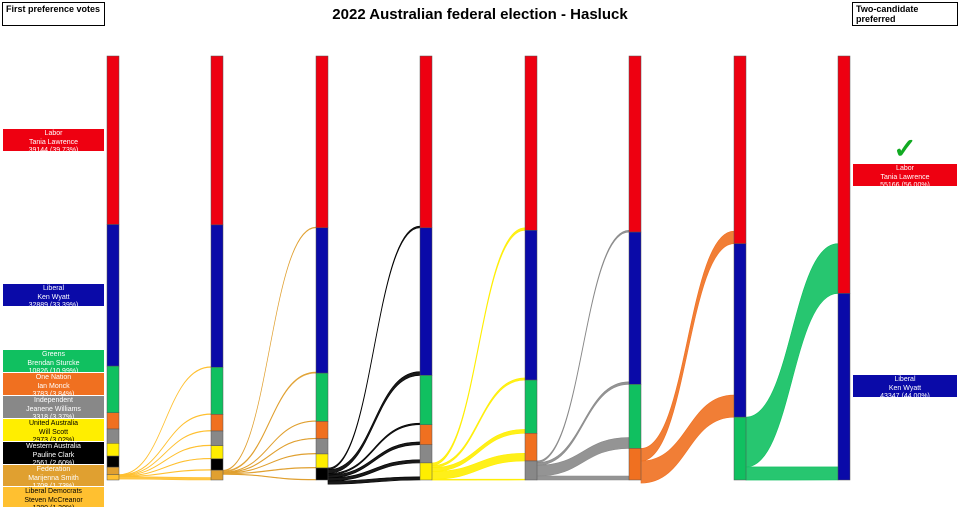 Image resolution: width=960 pixels, height=509 pixels. I want to click on label-line: Ian Monck, so click(53, 386).